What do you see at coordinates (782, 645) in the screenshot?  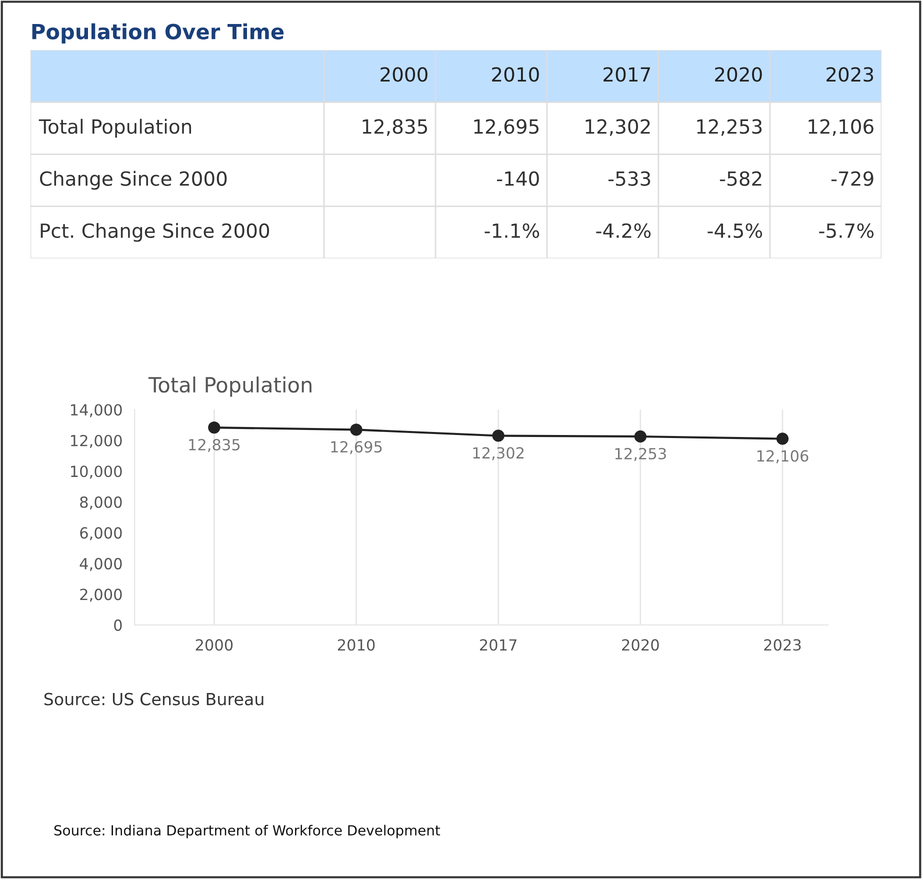 I see `x-tick-label: 2023` at bounding box center [782, 645].